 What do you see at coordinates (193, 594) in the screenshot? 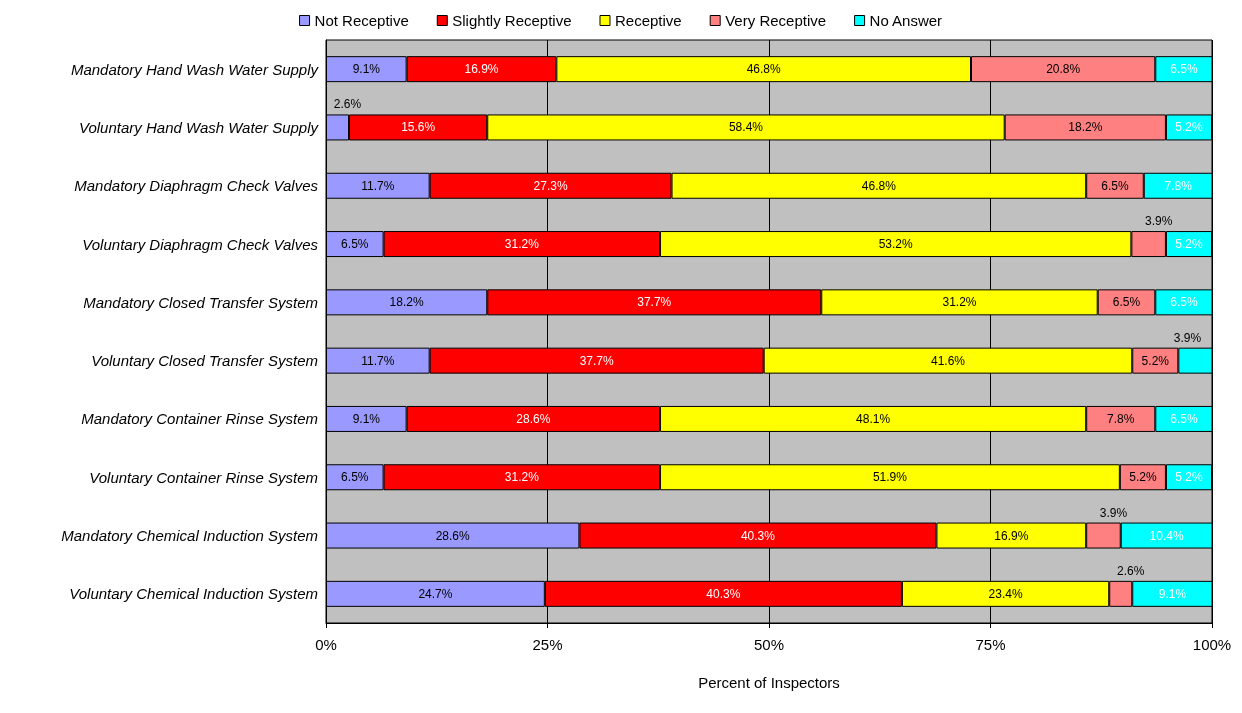
I see `y-tick-label: Voluntary Chemical Induction System` at bounding box center [193, 594].